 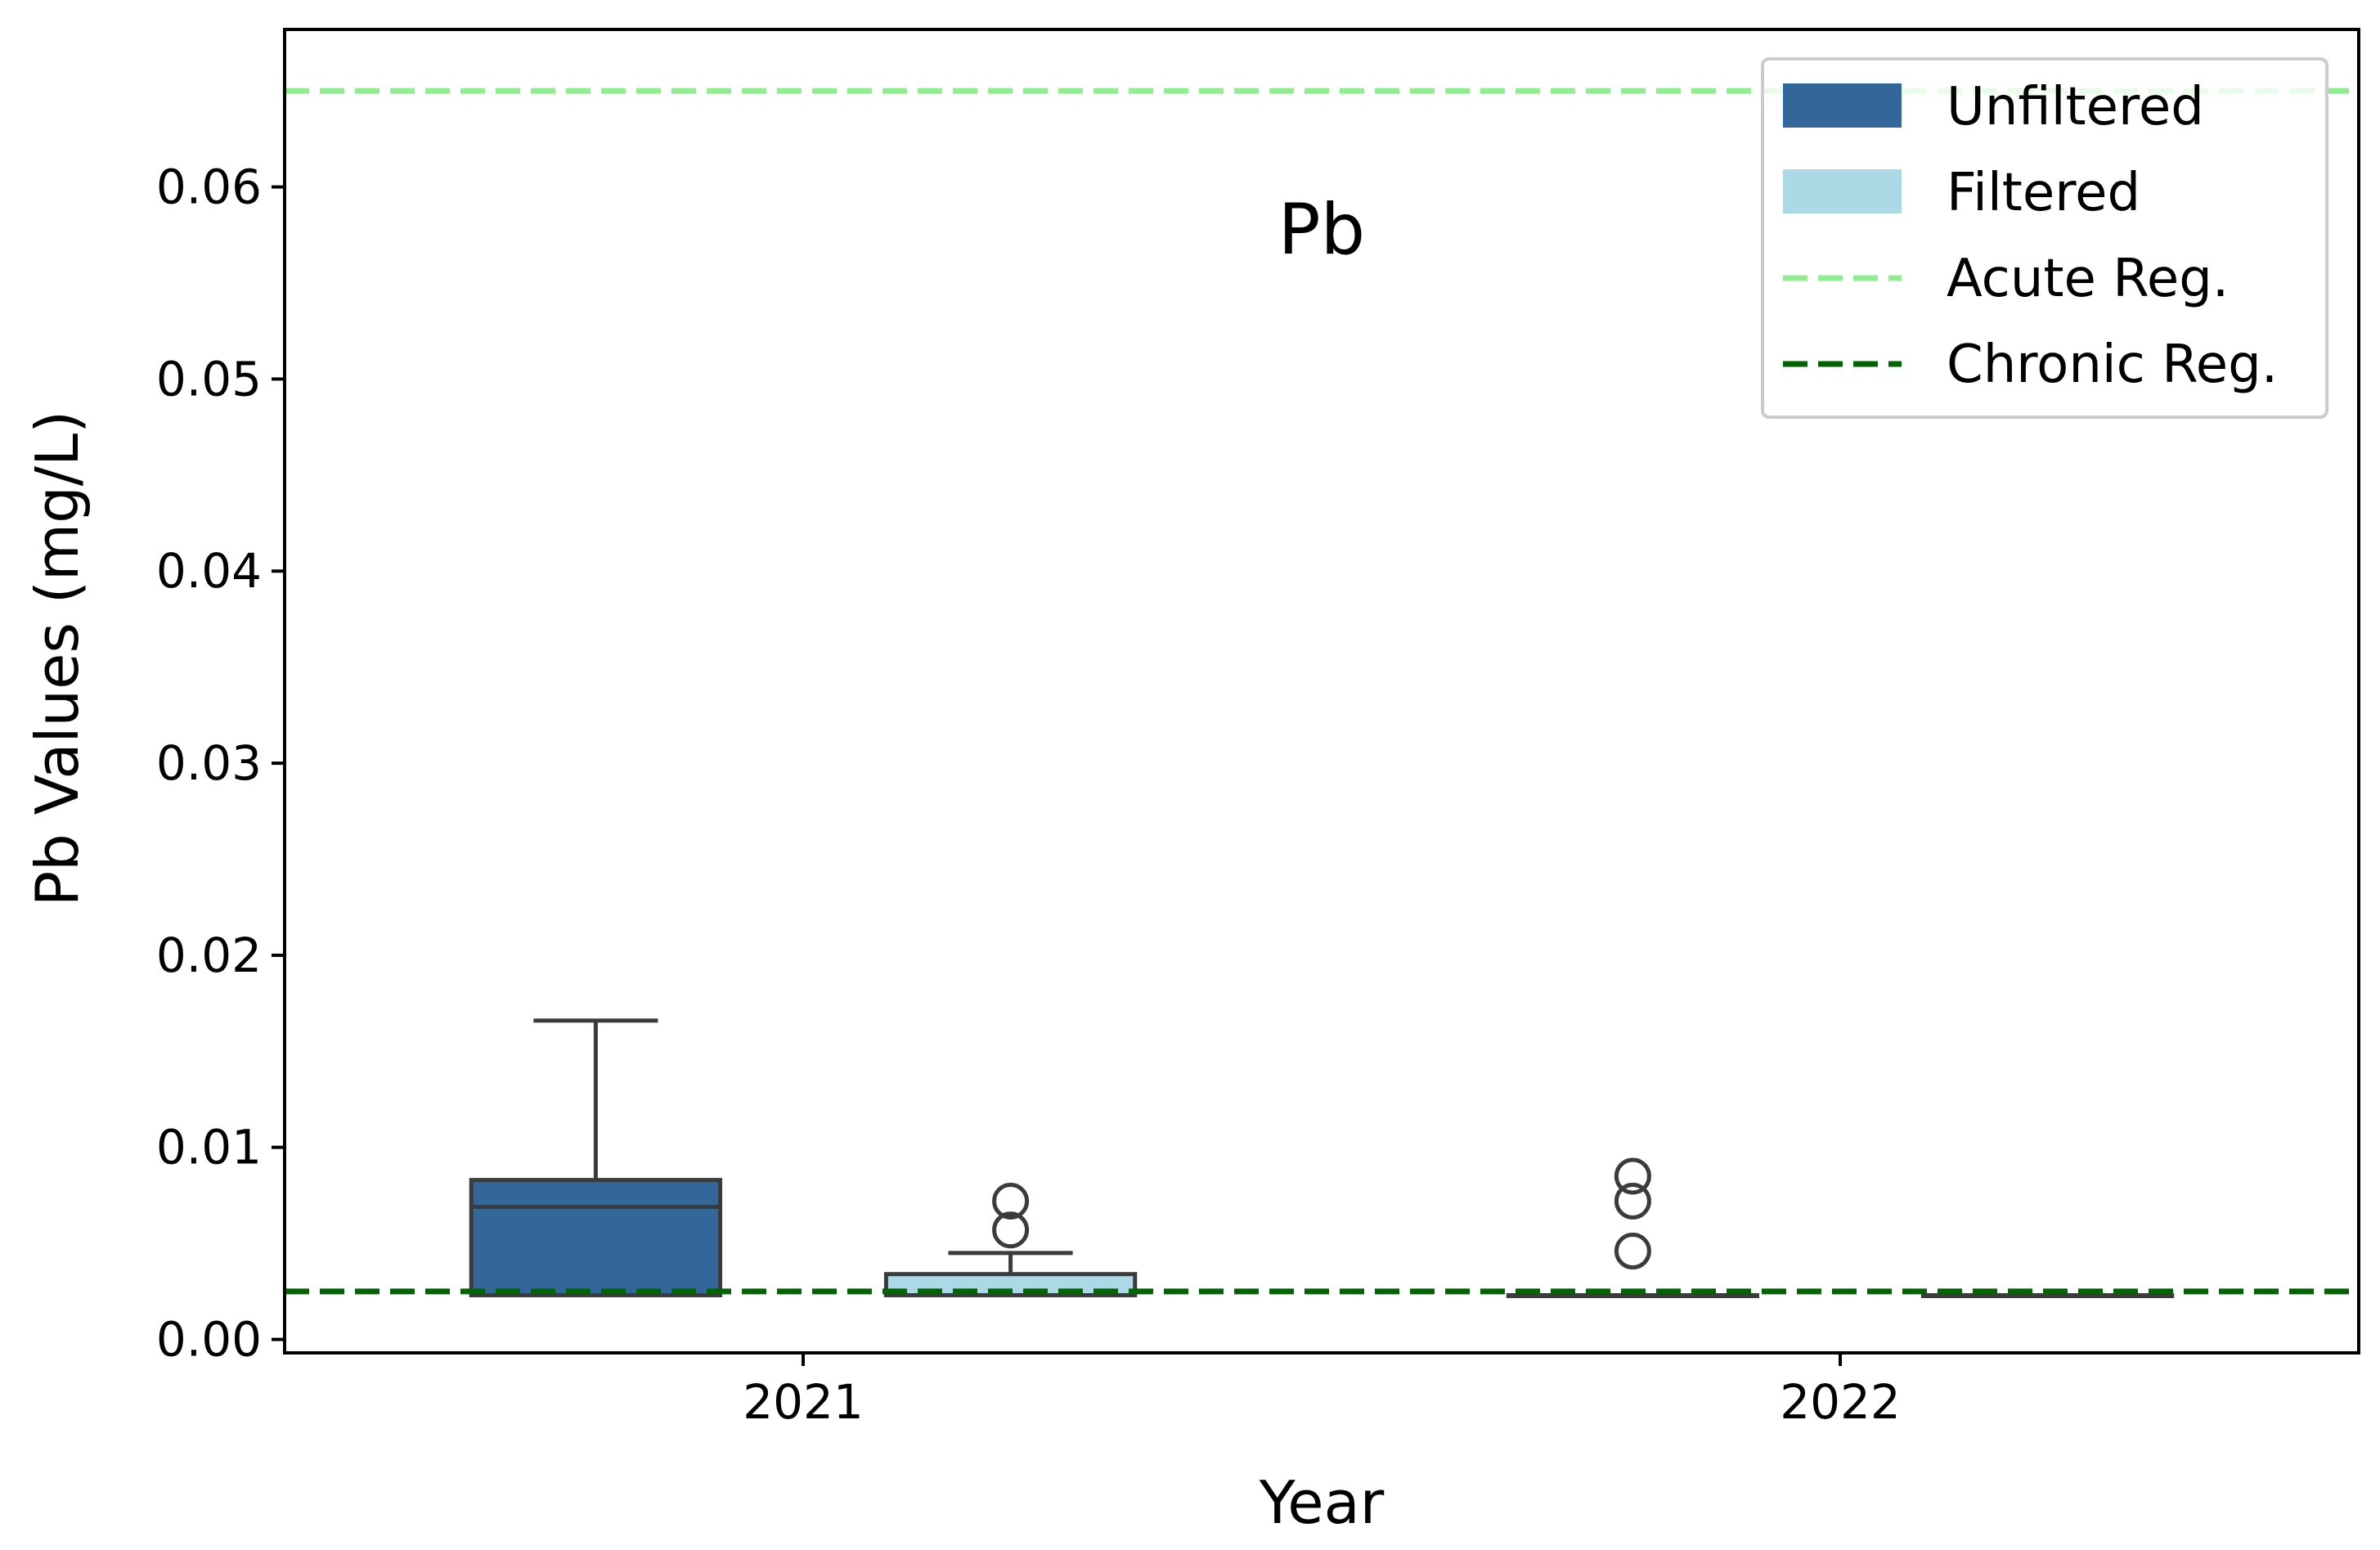 I want to click on legend-frame, so click(x=2045, y=238).